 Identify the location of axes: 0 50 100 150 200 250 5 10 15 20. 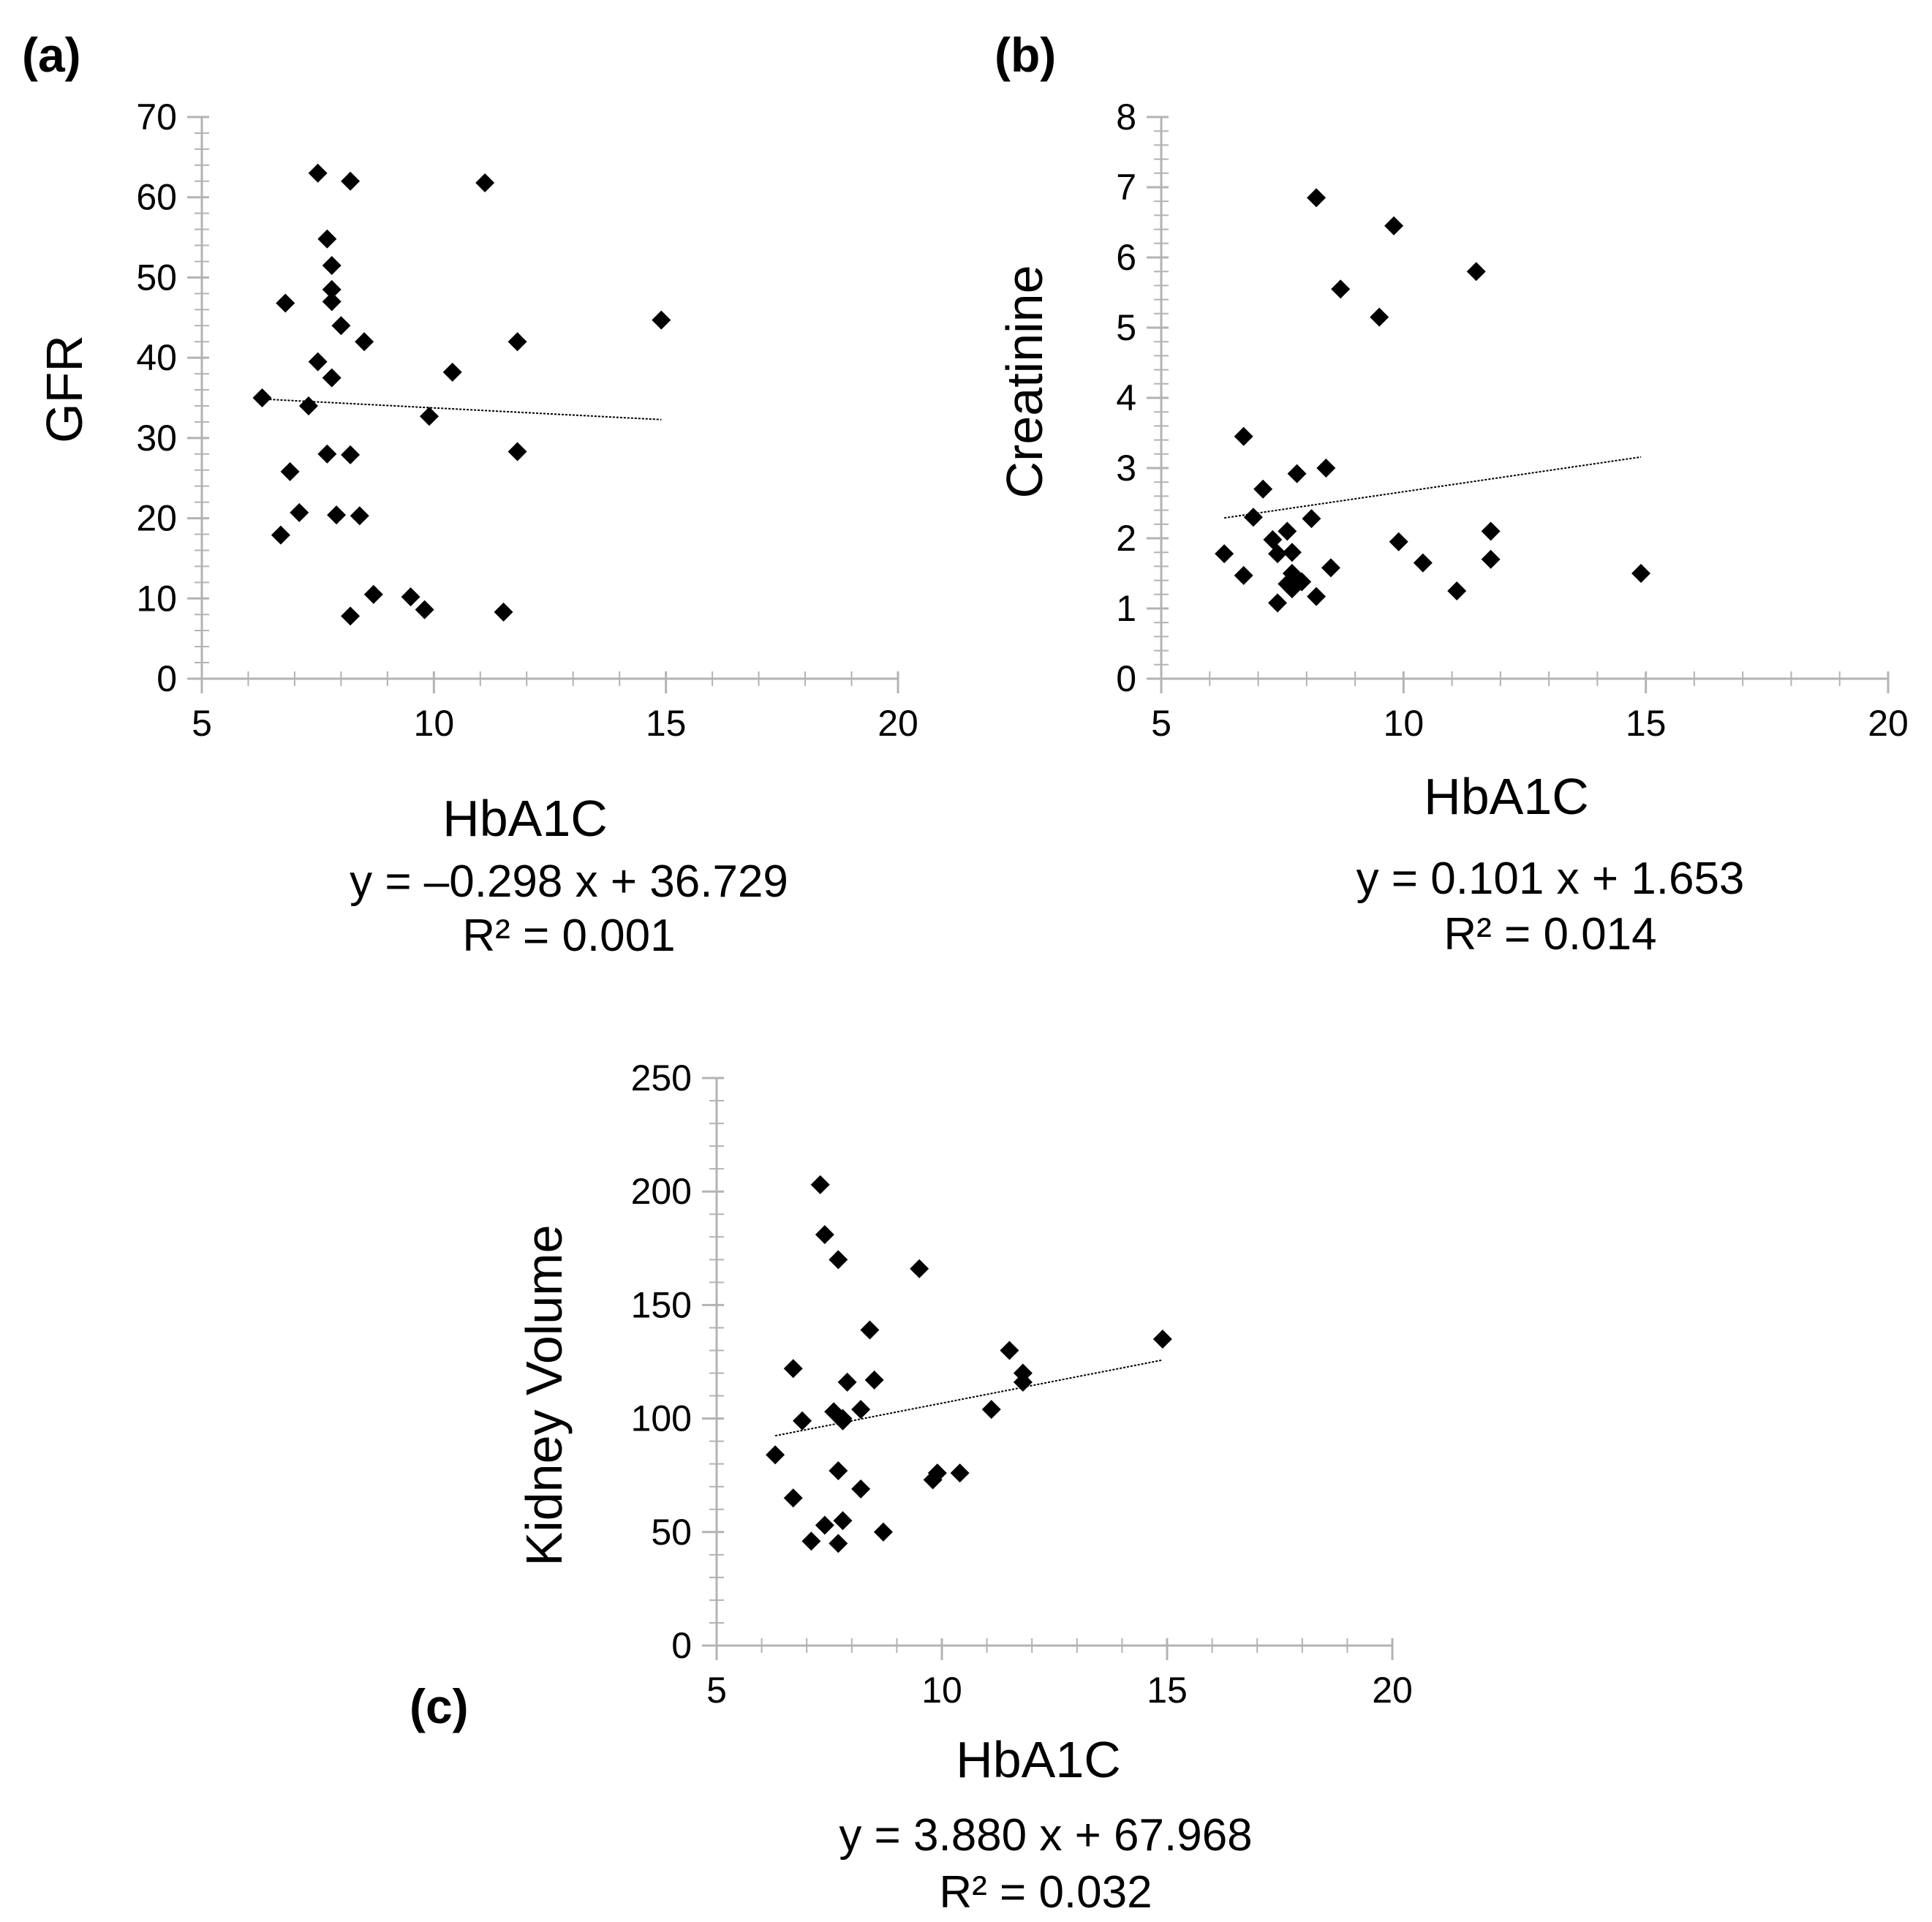
(1022, 1384).